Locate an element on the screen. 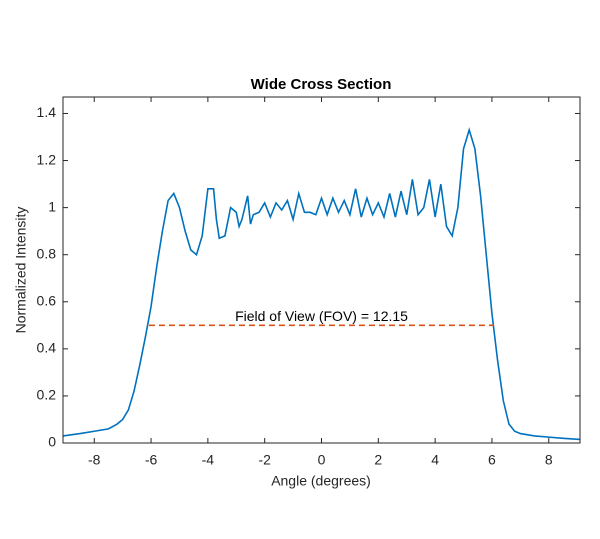 This screenshot has width=600, height=539. x-tick-label: -4 is located at coordinates (208, 460).